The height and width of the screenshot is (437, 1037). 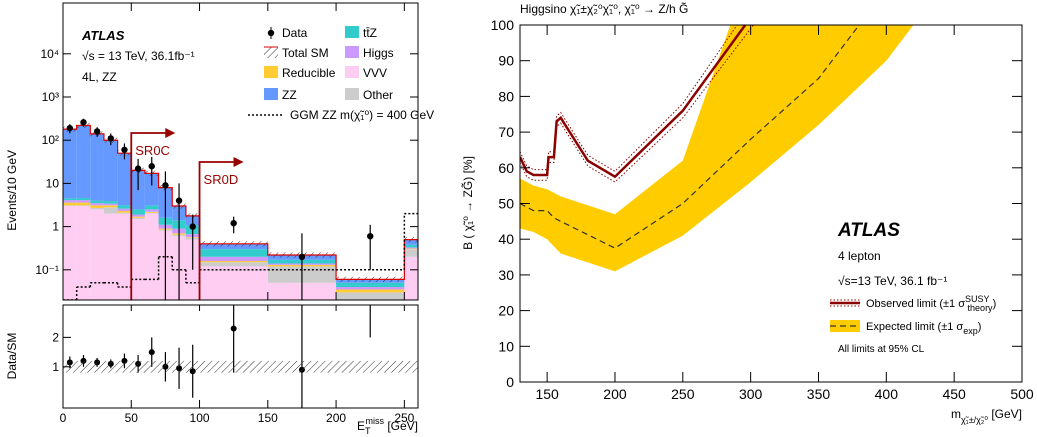 I want to click on x-tick-label: 50, so click(x=132, y=418).